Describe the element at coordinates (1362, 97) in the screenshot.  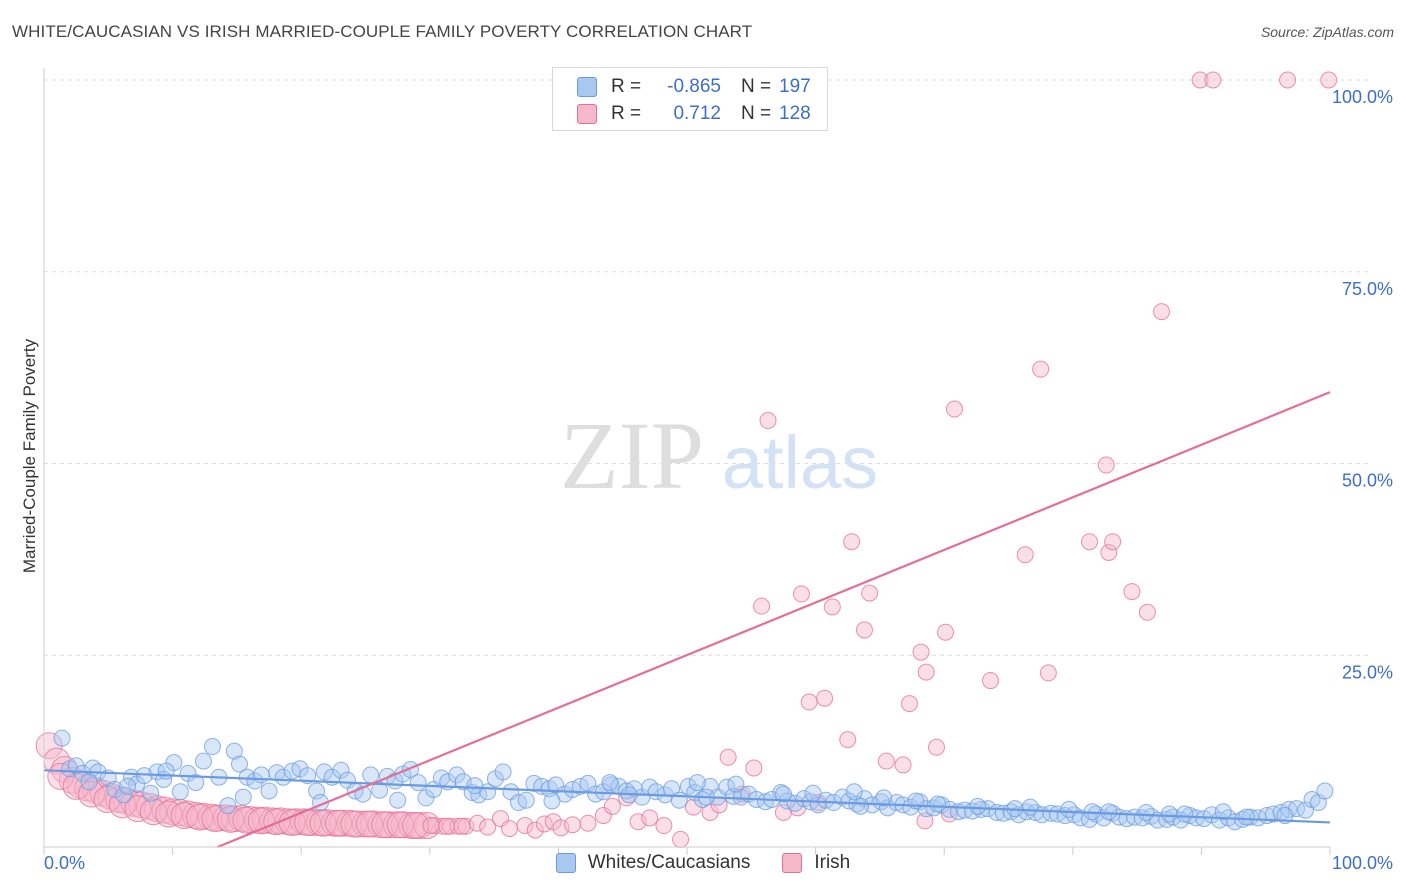
I see `y-tick-label: 100.0%` at that location.